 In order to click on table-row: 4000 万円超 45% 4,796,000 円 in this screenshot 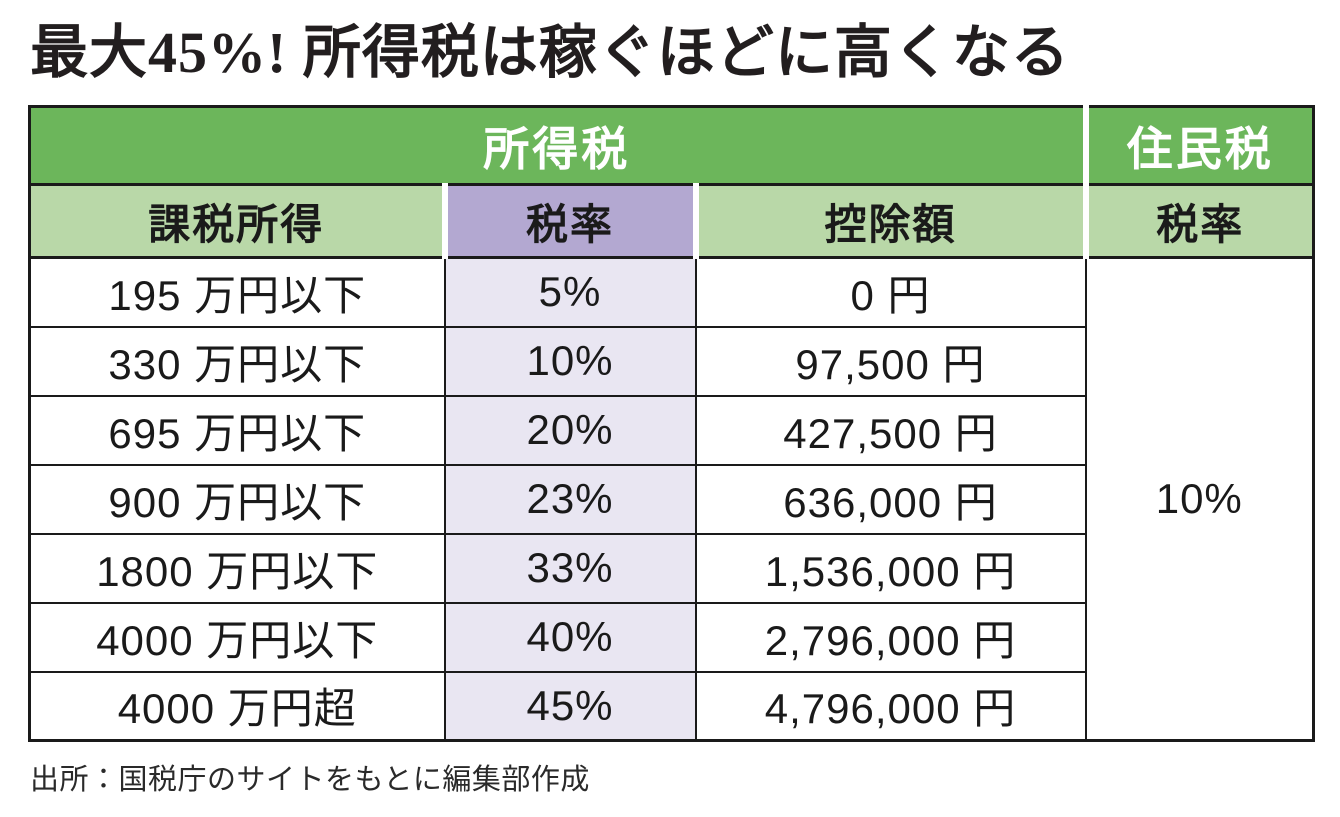, I will do `click(671, 706)`.